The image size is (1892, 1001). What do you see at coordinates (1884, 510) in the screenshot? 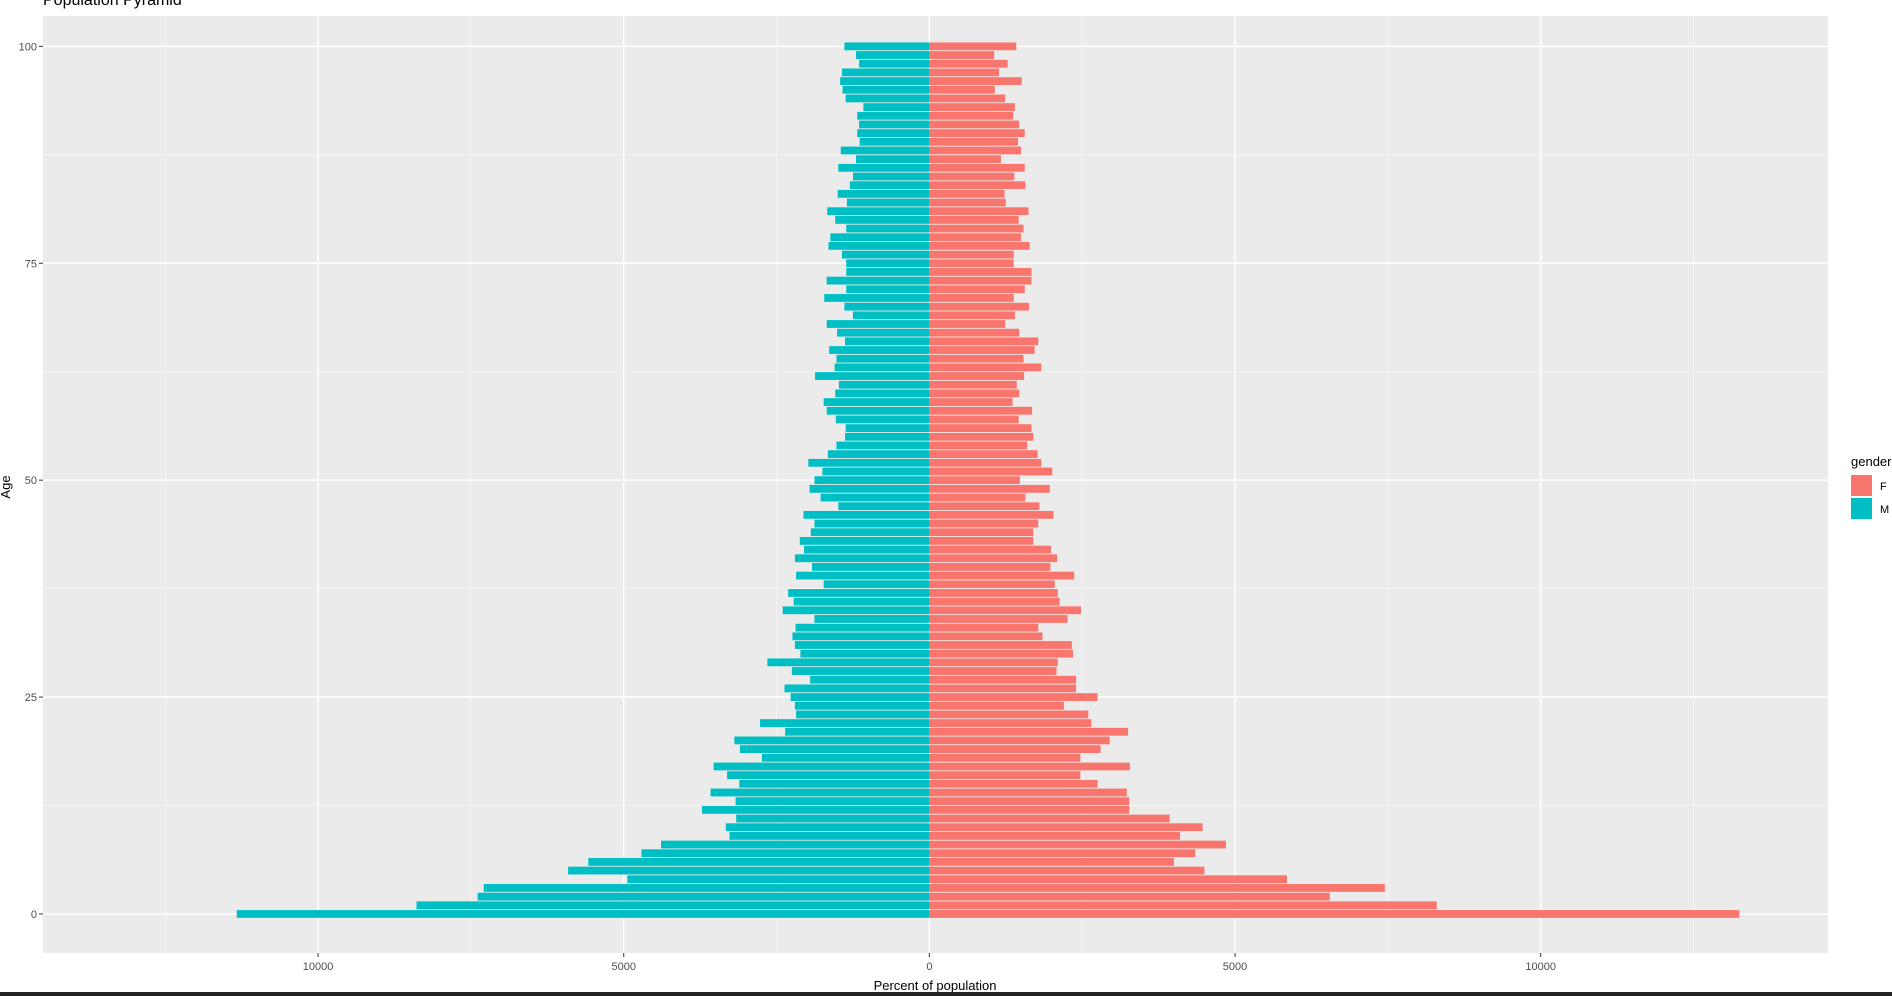
I see `legend-label-m: M` at bounding box center [1884, 510].